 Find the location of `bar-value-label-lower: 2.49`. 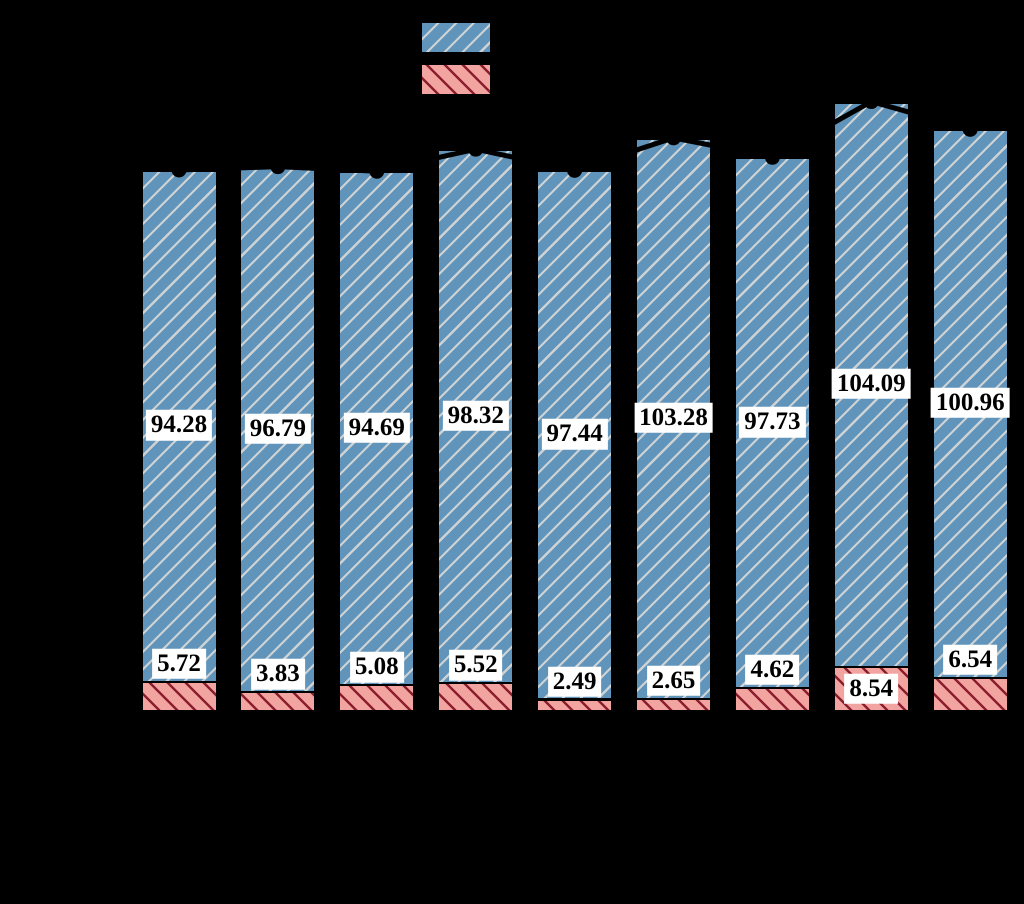

bar-value-label-lower: 2.49 is located at coordinates (574, 681).